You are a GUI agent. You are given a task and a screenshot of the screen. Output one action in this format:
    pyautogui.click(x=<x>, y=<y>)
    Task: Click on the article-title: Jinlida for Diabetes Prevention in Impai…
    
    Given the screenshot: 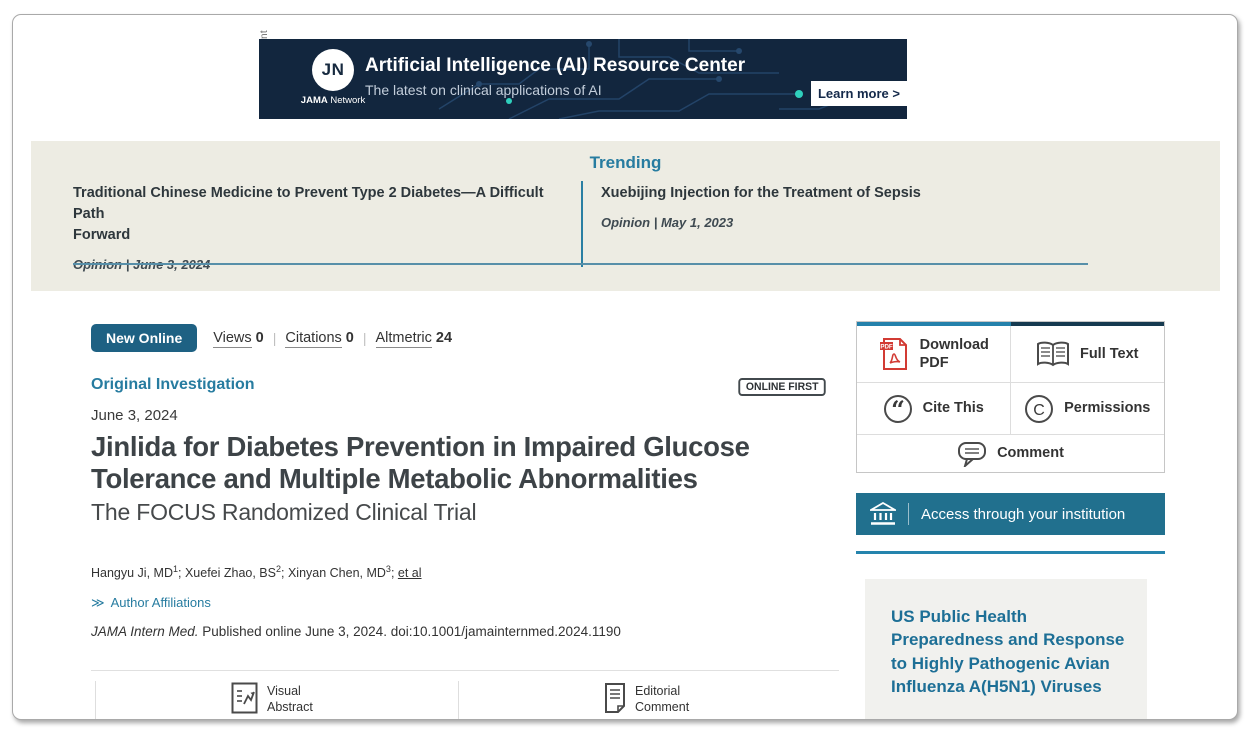 What is the action you would take?
    pyautogui.click(x=420, y=463)
    